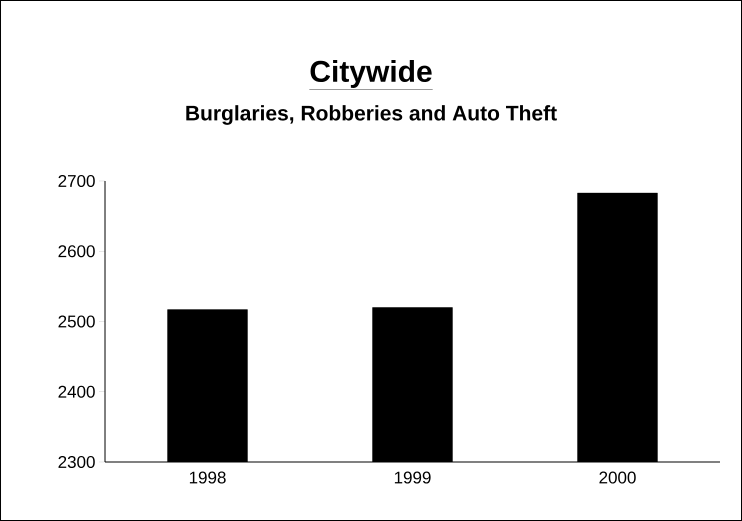 The width and height of the screenshot is (742, 521). What do you see at coordinates (76, 181) in the screenshot?
I see `y-tick-label: 2700` at bounding box center [76, 181].